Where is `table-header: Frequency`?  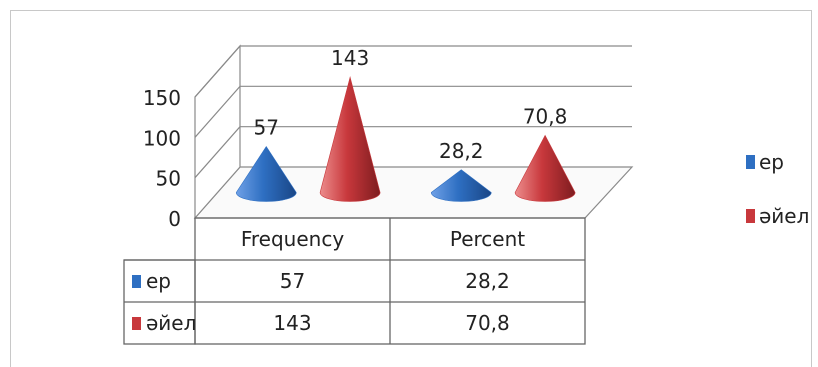
table-header: Frequency is located at coordinates (292, 239).